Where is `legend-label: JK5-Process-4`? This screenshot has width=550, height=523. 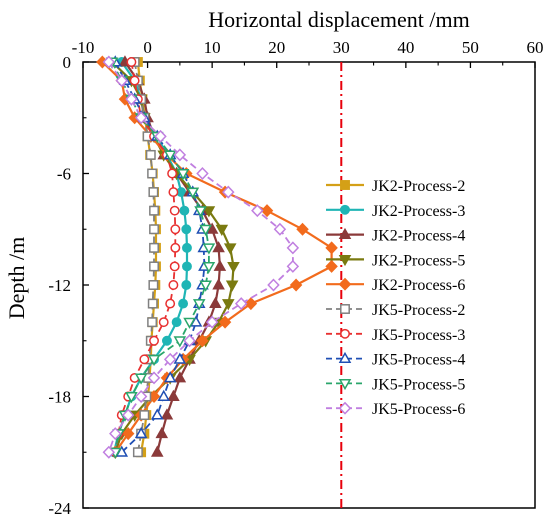
legend-label: JK5-Process-4 is located at coordinates (418, 360).